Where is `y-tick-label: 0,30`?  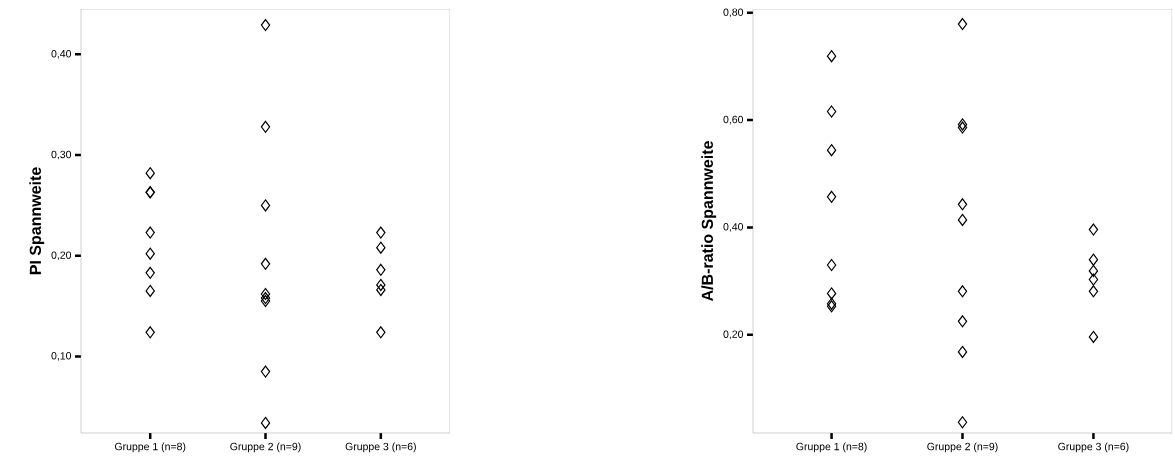
y-tick-label: 0,30 is located at coordinates (61, 155).